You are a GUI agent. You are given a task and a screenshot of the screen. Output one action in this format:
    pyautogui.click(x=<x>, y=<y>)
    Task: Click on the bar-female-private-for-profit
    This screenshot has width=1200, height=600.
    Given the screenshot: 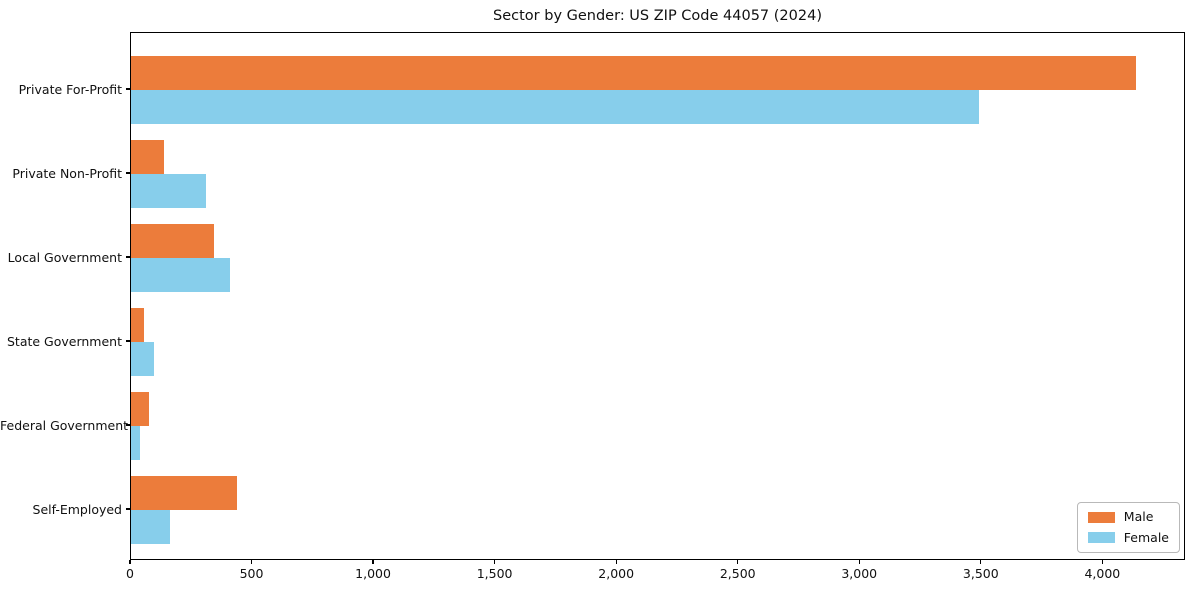 What is the action you would take?
    pyautogui.click(x=555, y=107)
    